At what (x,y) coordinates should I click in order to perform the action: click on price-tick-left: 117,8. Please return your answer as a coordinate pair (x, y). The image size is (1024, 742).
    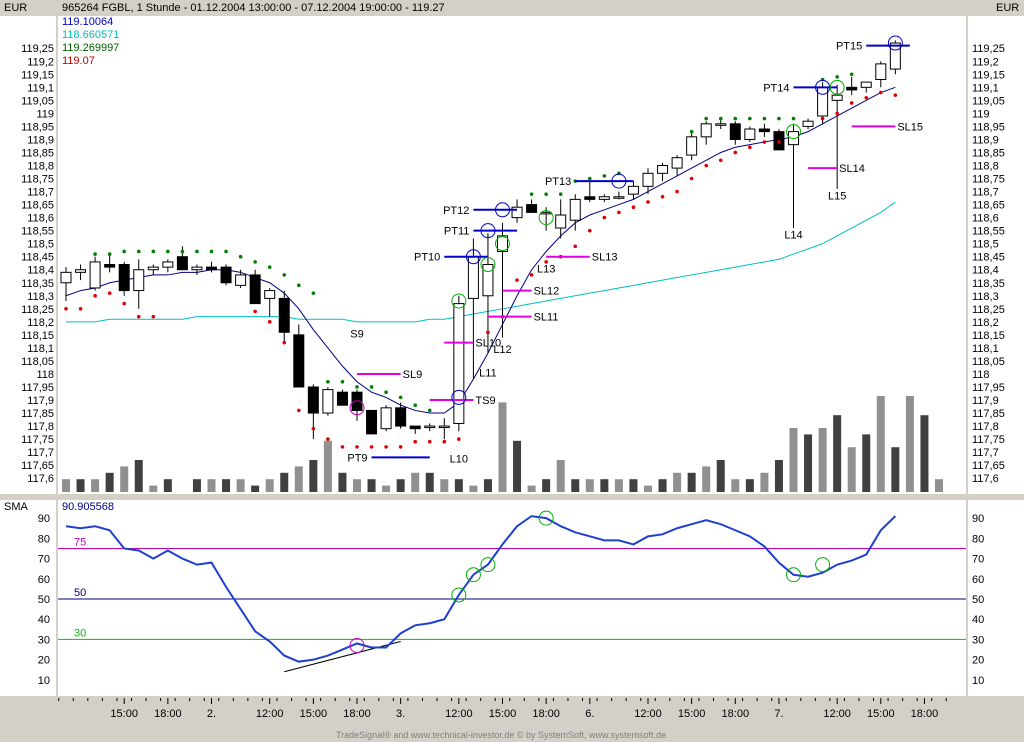
    Looking at the image, I should click on (40, 427).